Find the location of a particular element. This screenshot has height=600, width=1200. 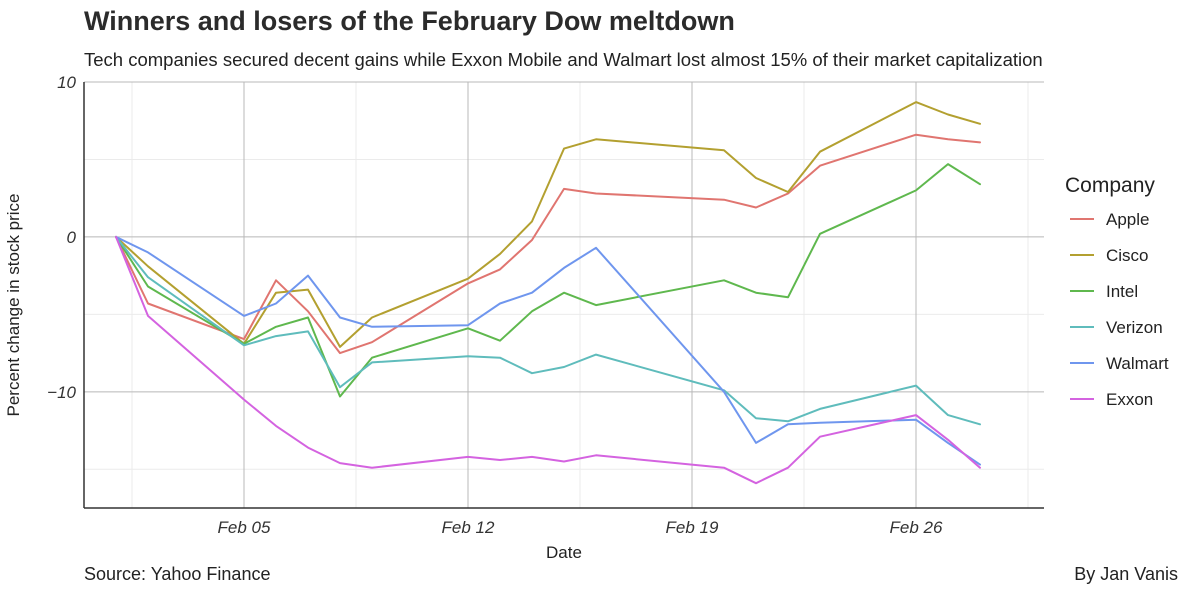

source-caption: Source: Yahoo Finance is located at coordinates (177, 574).